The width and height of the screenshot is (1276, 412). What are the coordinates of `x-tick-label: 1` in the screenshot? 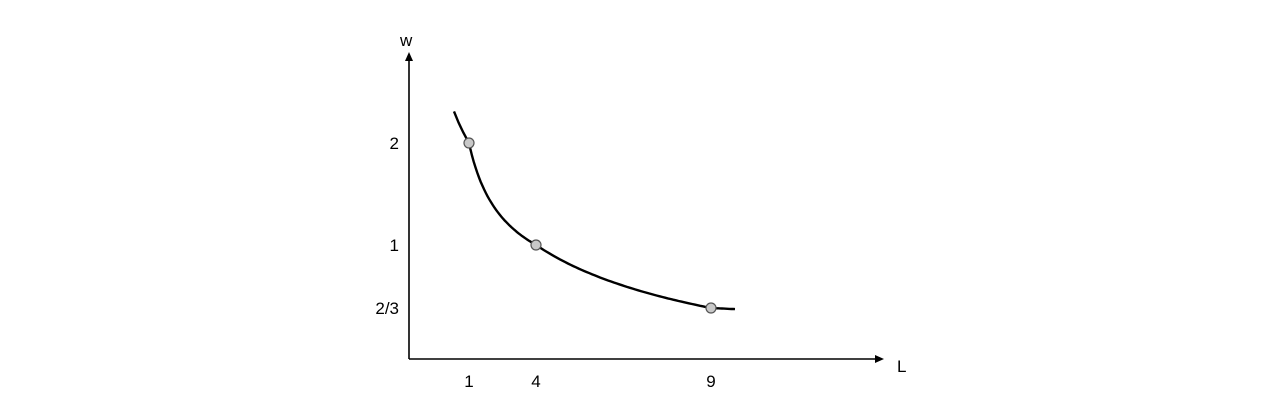 It's located at (468, 381).